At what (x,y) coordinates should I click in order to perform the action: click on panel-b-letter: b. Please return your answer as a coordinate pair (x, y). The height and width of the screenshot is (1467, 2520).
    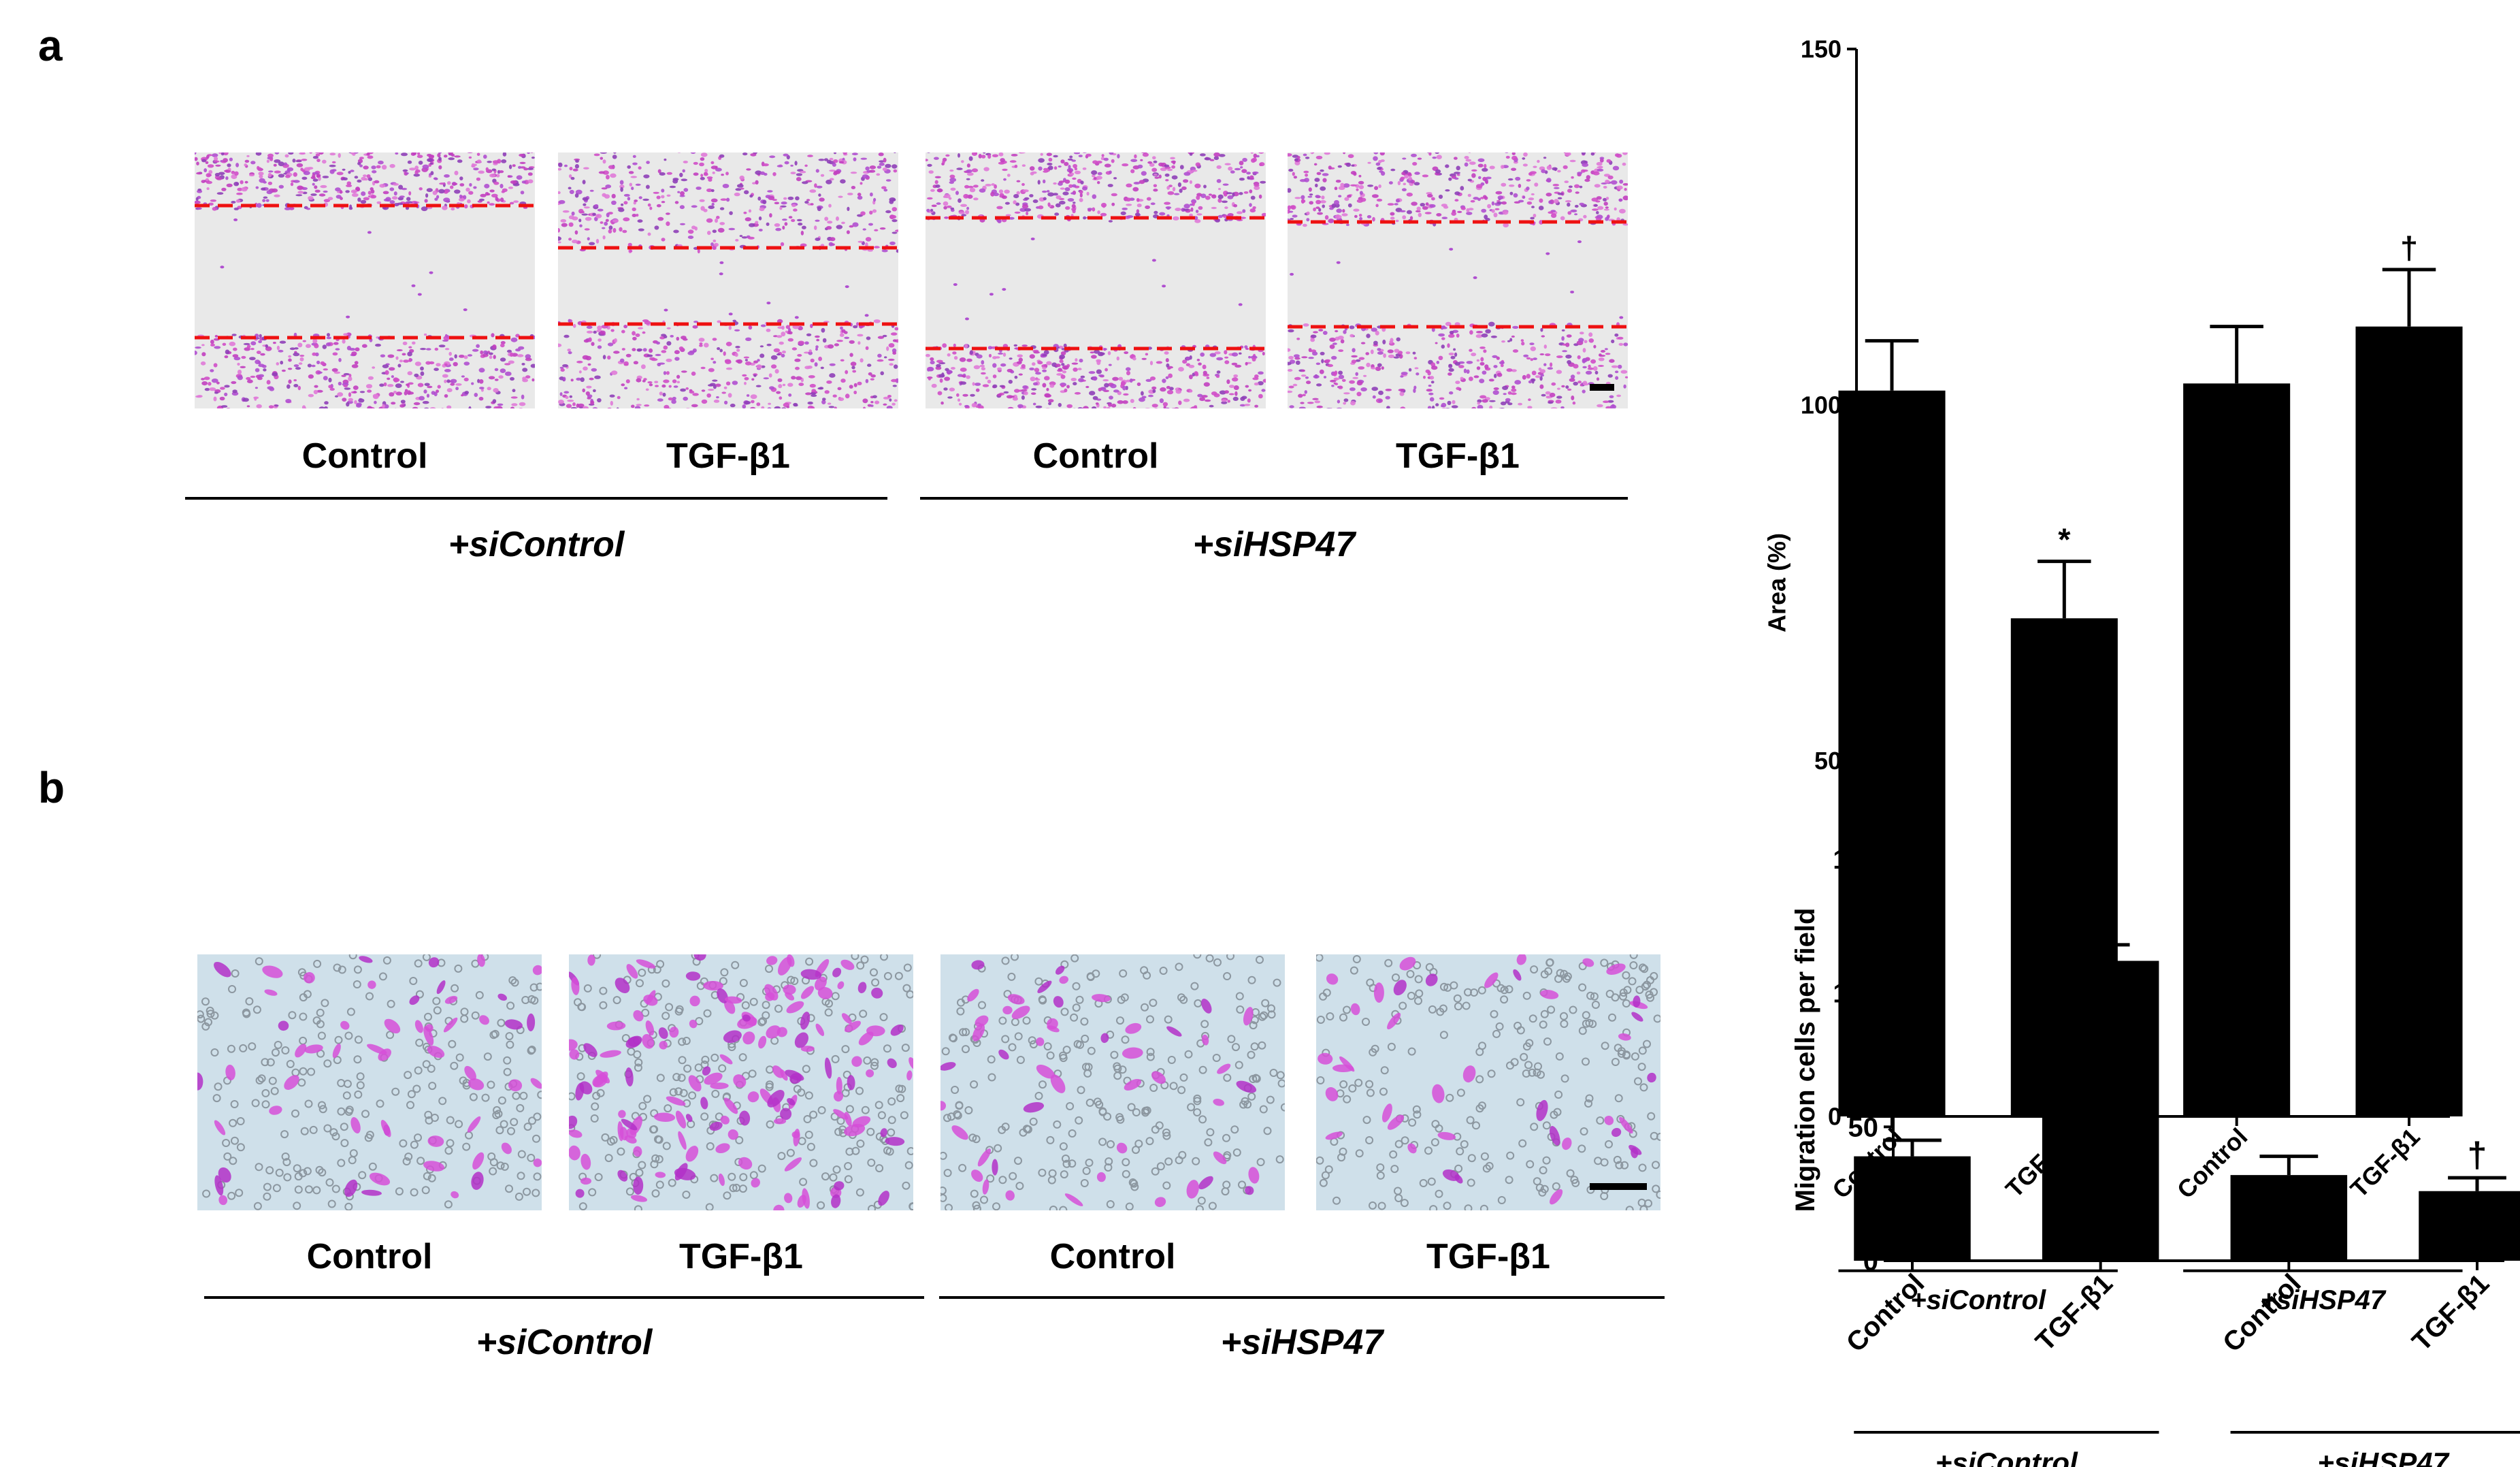
    Looking at the image, I should click on (51, 787).